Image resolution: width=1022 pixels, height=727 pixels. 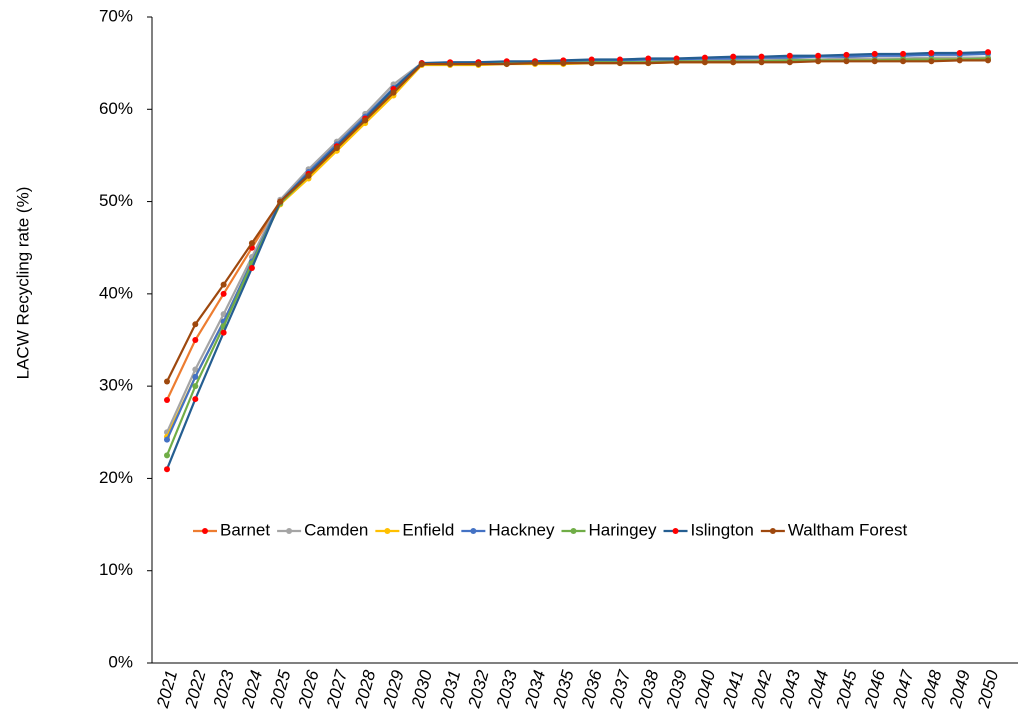 I want to click on x-tick-label: 2033, so click(x=507, y=689).